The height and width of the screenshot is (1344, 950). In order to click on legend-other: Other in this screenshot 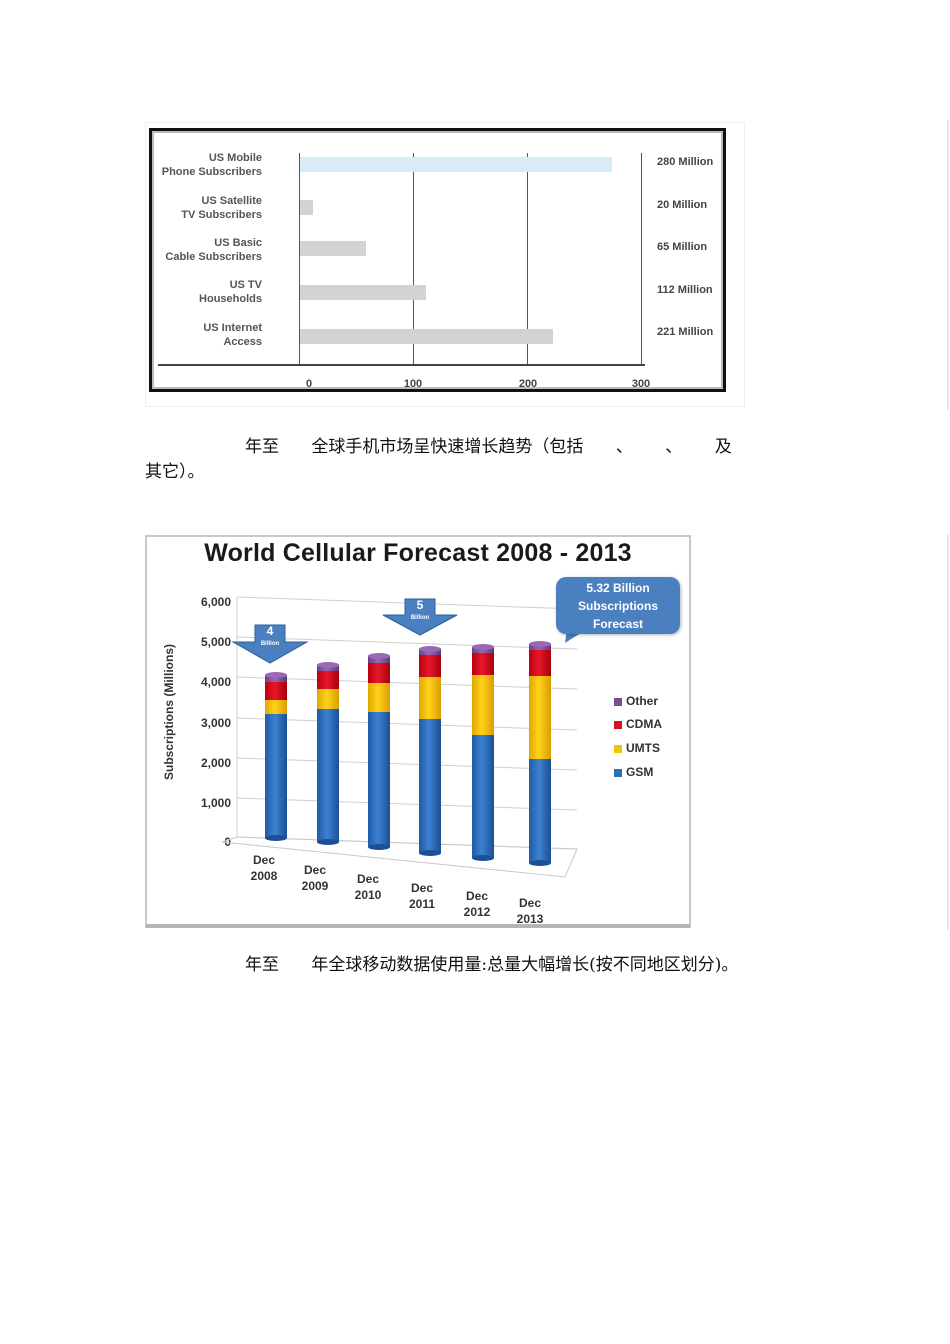, I will do `click(636, 701)`.